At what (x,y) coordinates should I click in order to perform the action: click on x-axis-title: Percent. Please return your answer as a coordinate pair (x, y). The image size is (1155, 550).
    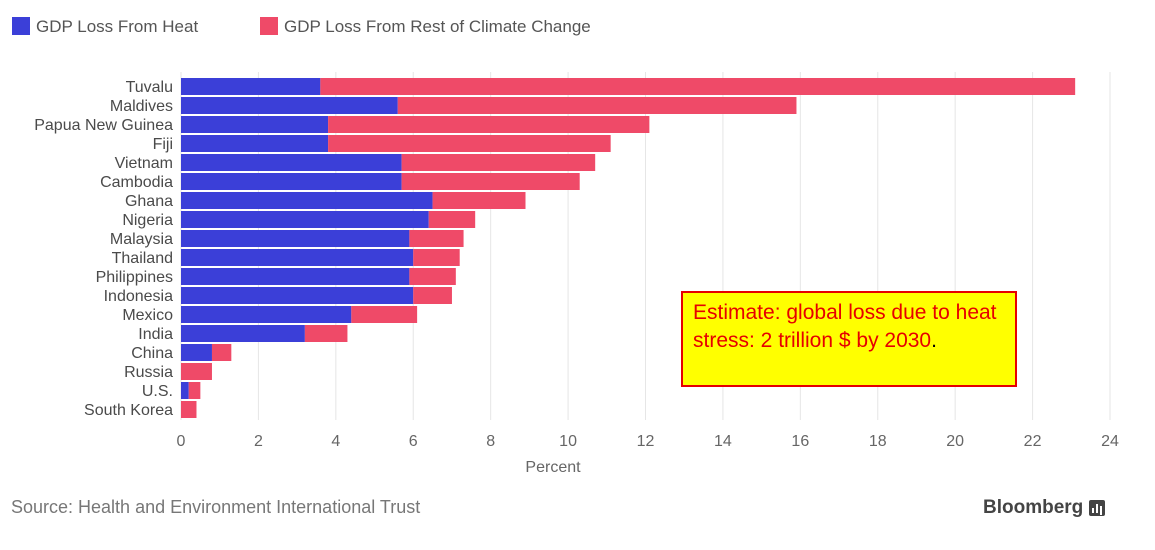
    Looking at the image, I should click on (553, 467).